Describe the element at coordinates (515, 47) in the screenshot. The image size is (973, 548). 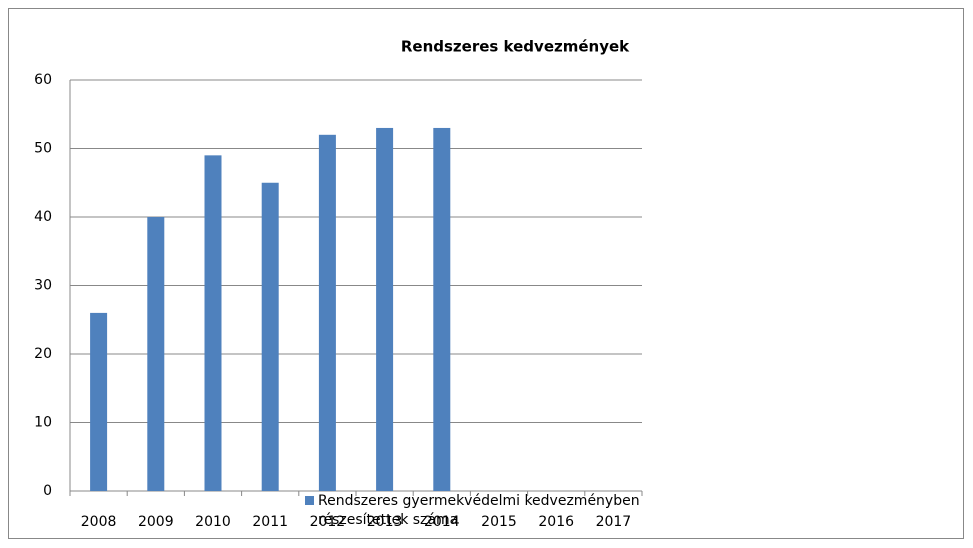
I see `chart-title: Rendszeres kedvezmények` at that location.